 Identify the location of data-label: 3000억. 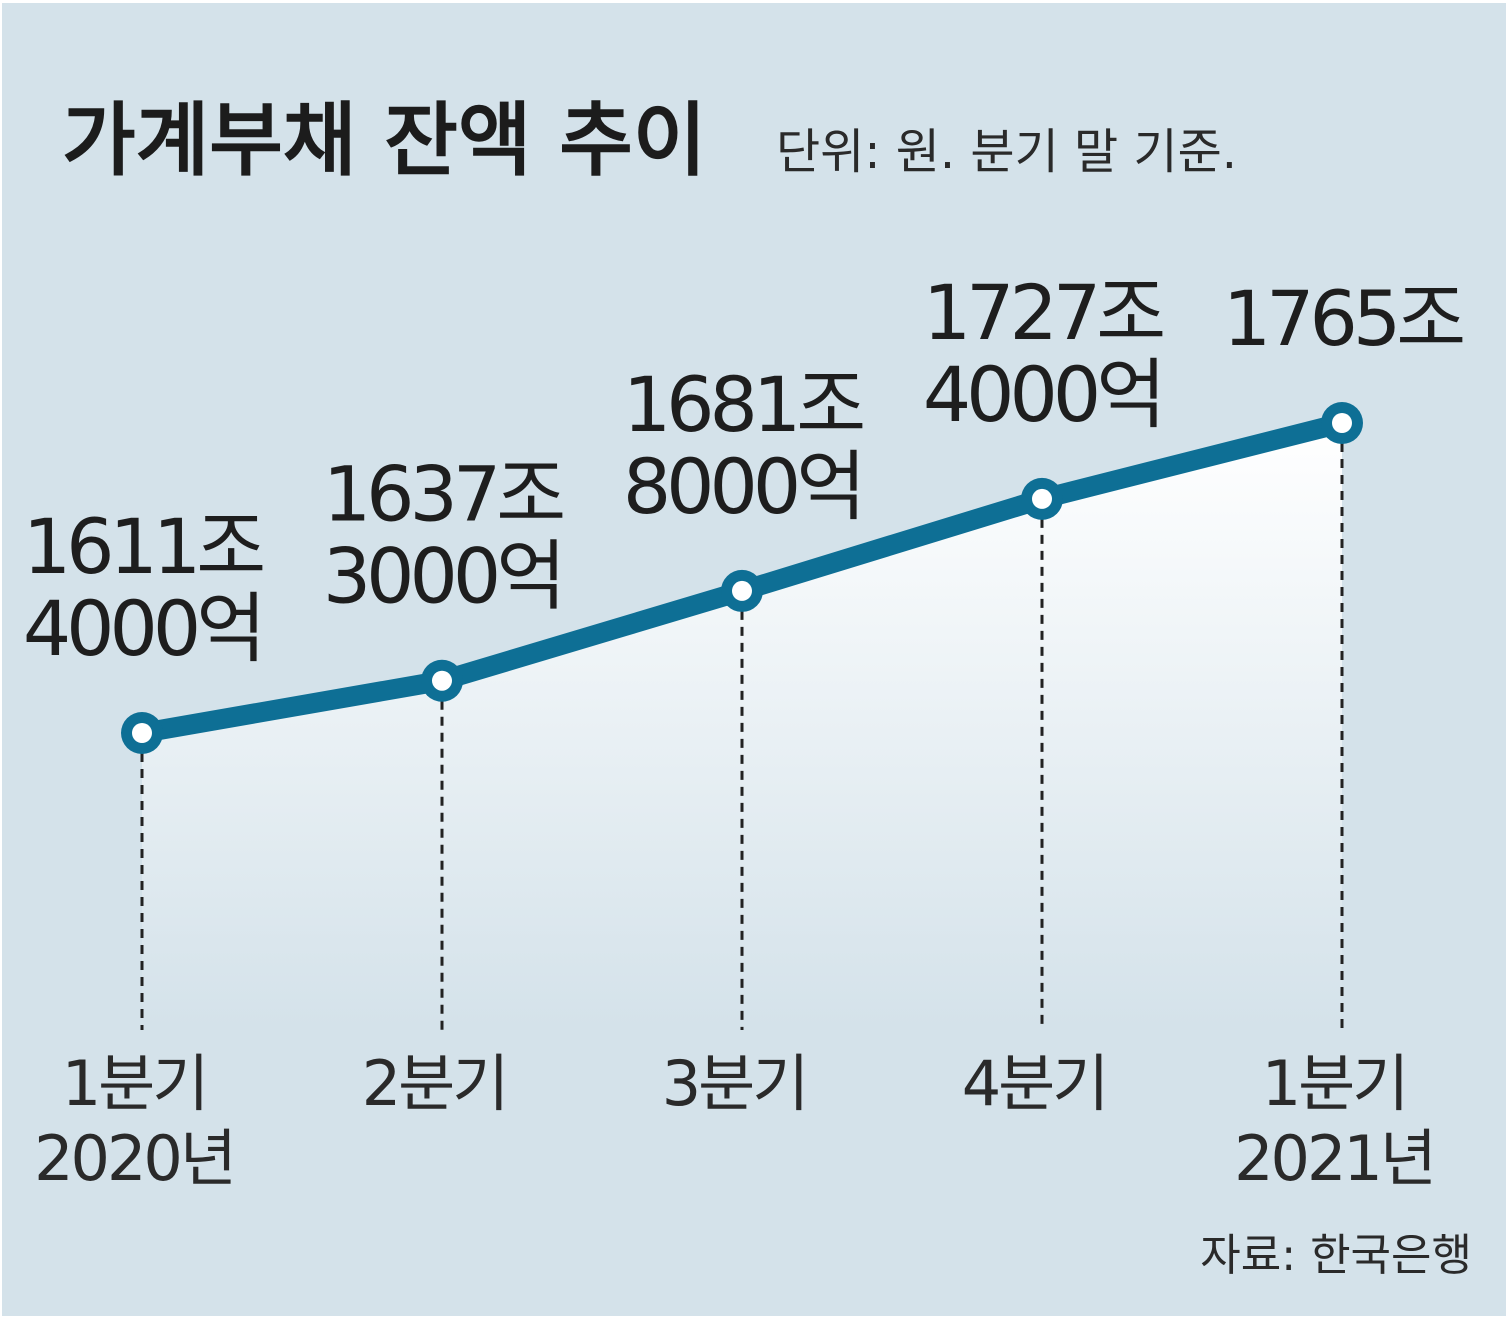
(442, 576).